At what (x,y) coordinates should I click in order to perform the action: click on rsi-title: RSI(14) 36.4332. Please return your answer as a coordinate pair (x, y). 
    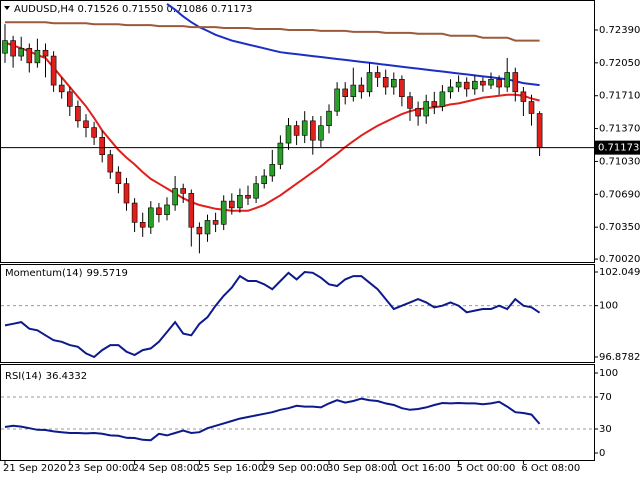
    Looking at the image, I should click on (46, 376).